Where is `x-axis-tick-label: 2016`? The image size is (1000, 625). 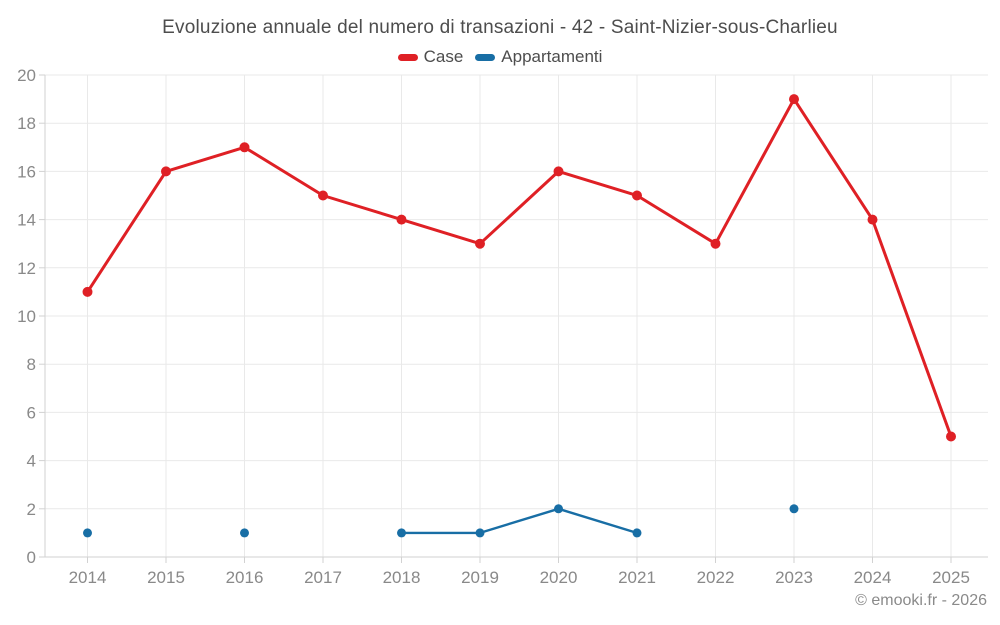 x-axis-tick-label: 2016 is located at coordinates (245, 577).